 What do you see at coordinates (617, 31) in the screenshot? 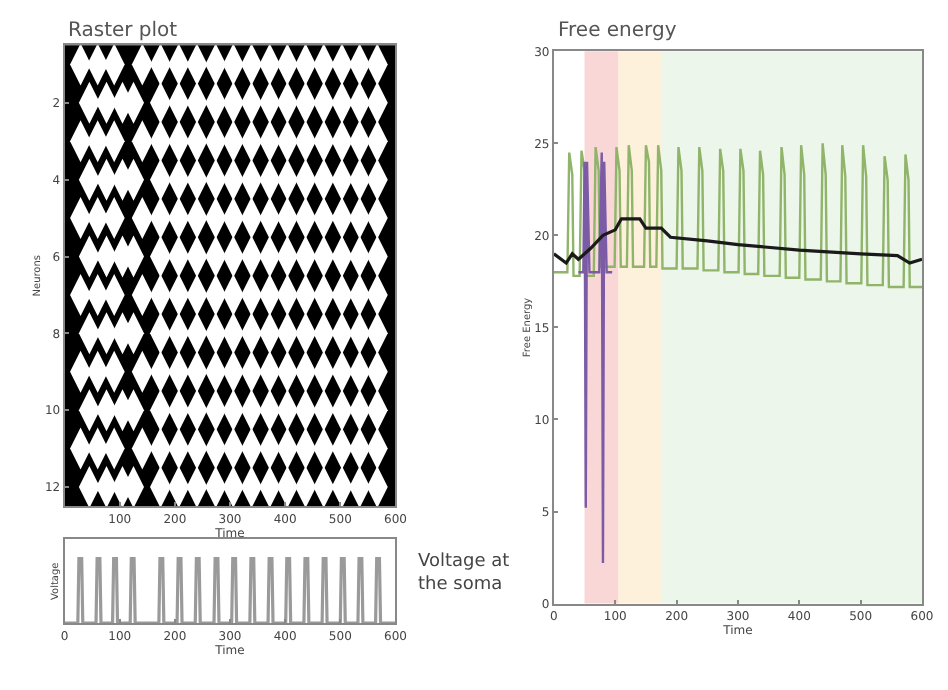
I see `chart-title: Free energy` at bounding box center [617, 31].